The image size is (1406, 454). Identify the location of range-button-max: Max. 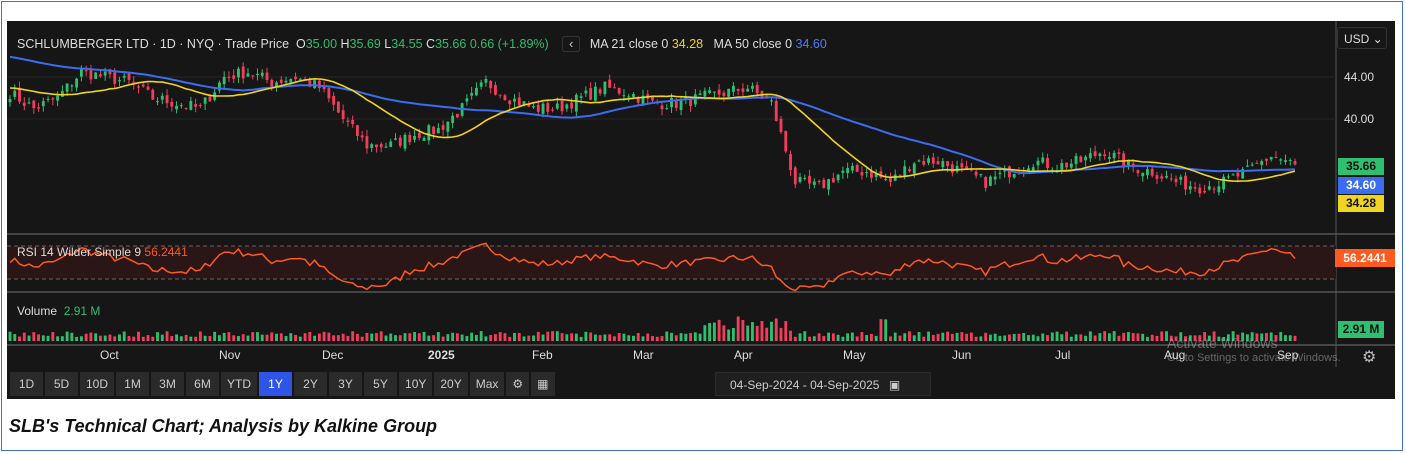
(487, 384).